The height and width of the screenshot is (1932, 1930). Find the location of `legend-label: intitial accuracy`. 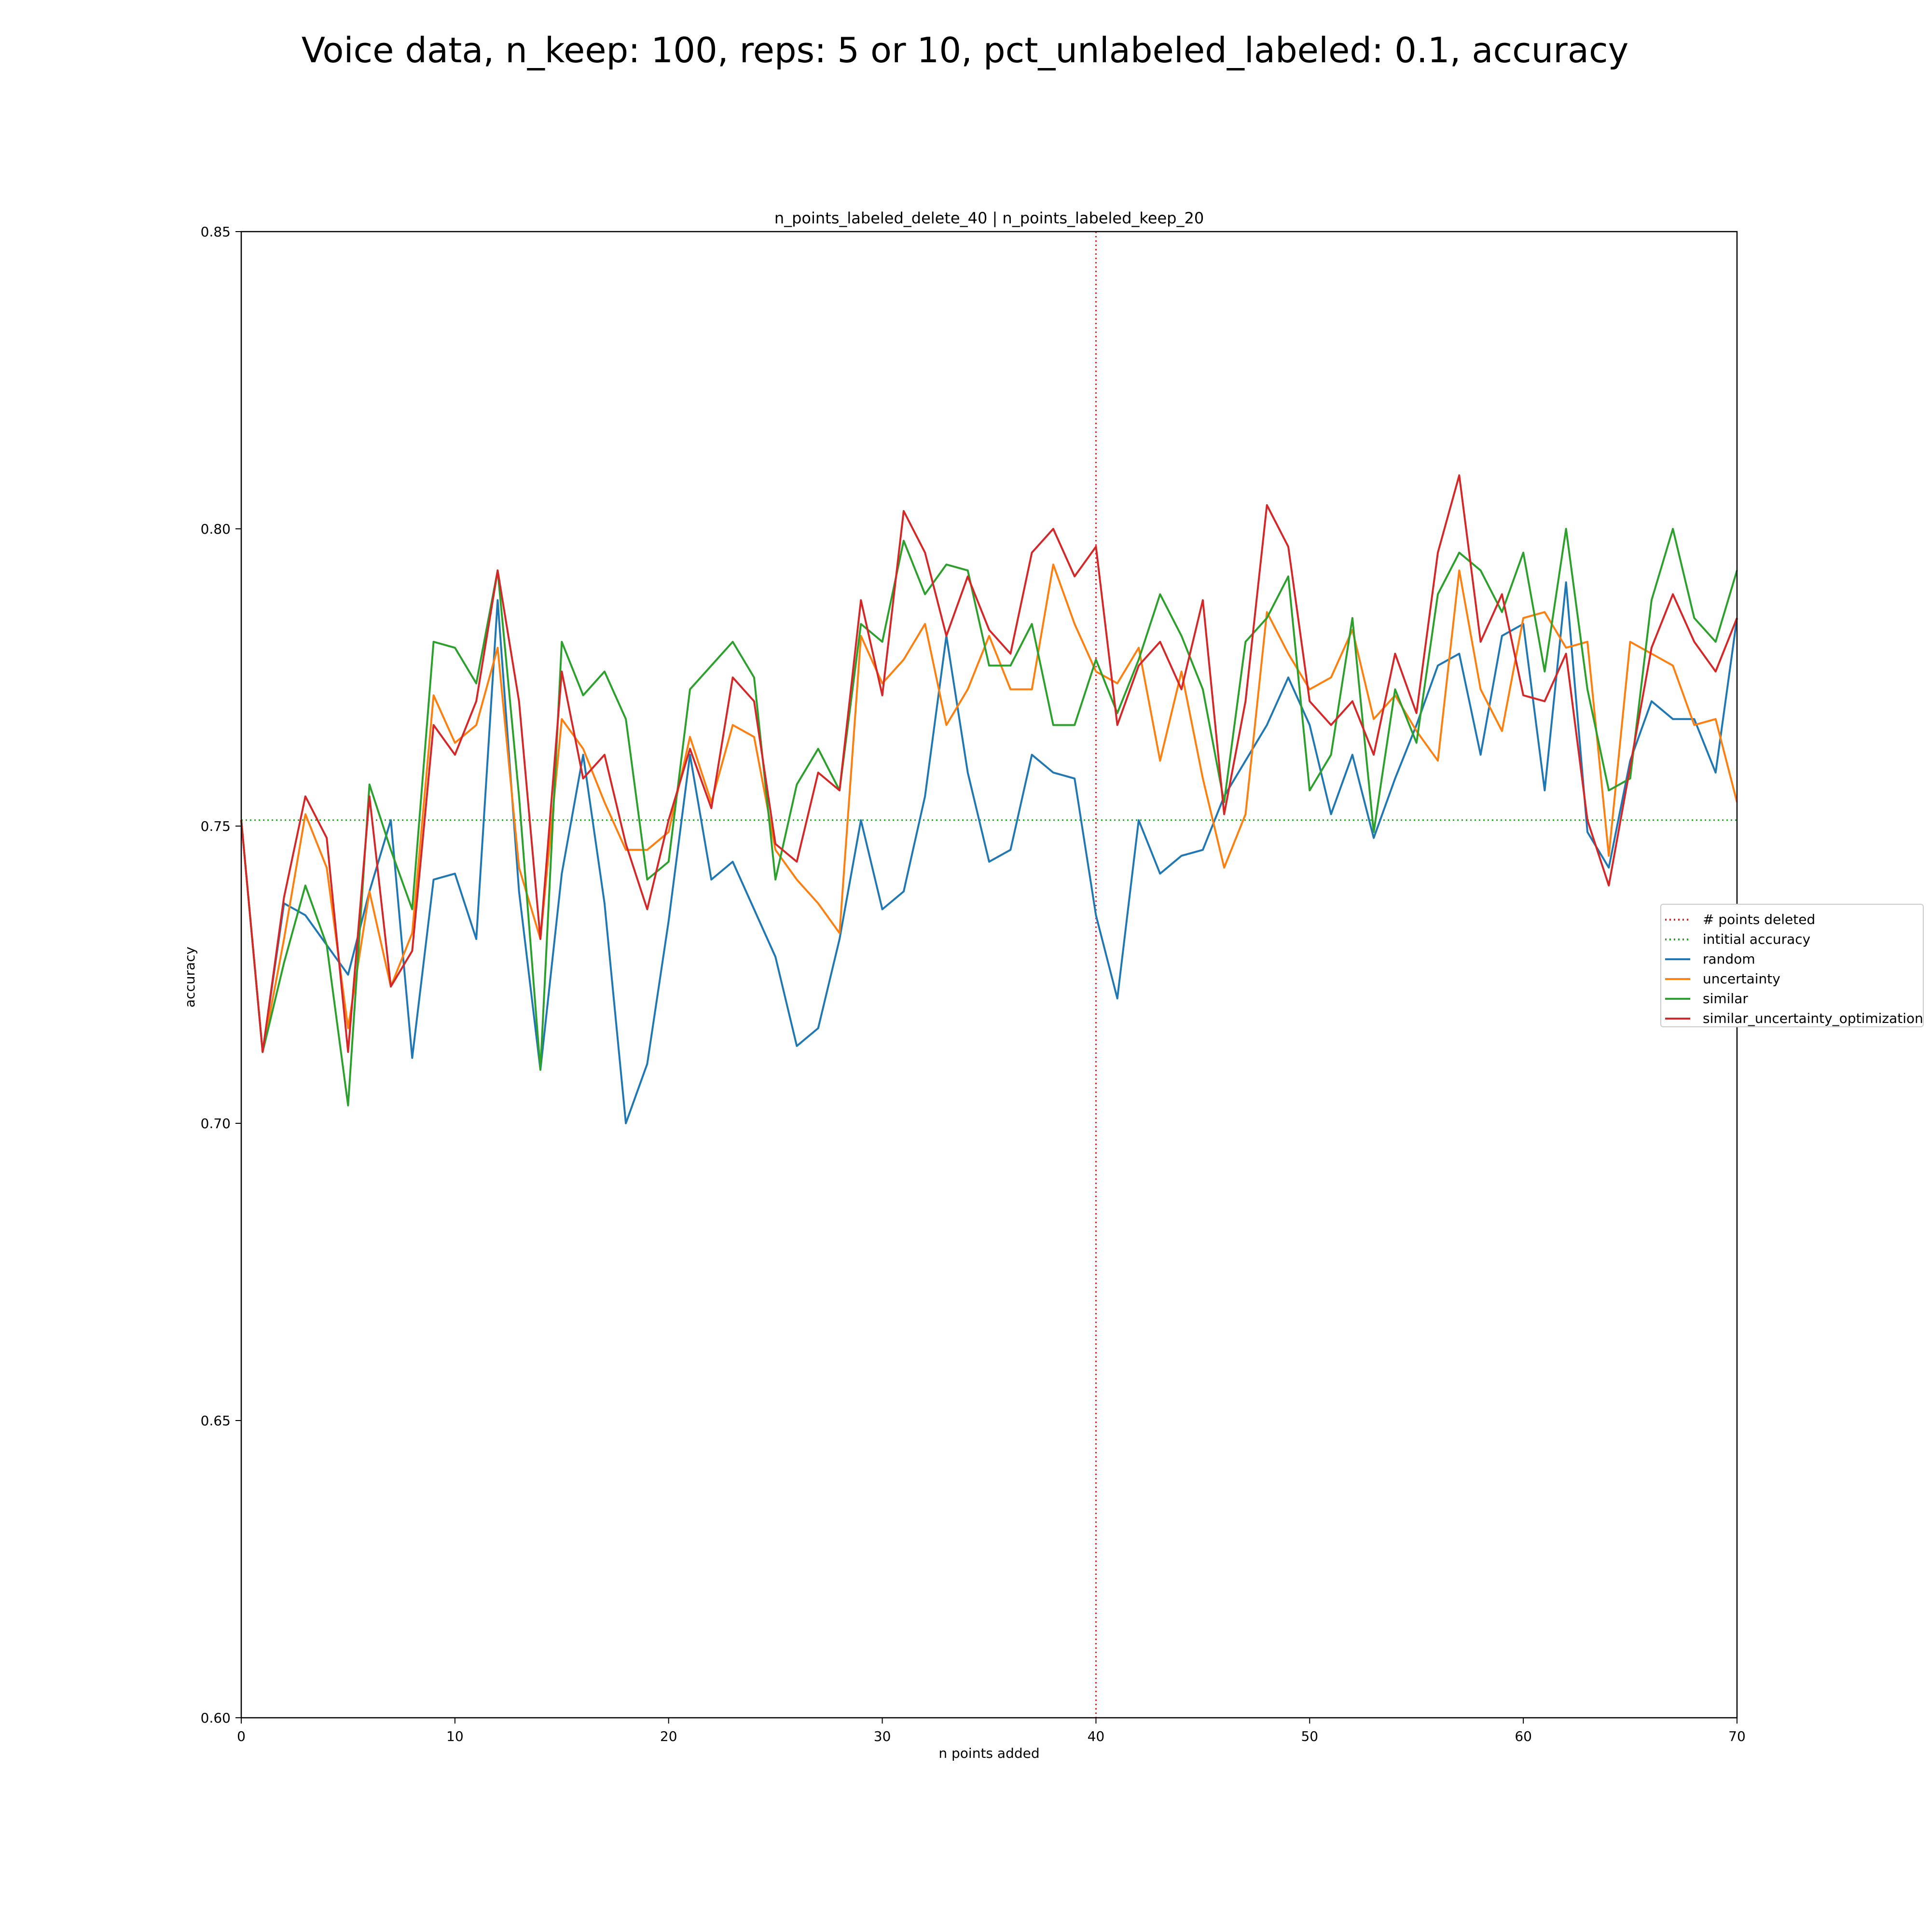

legend-label: intitial accuracy is located at coordinates (1757, 939).